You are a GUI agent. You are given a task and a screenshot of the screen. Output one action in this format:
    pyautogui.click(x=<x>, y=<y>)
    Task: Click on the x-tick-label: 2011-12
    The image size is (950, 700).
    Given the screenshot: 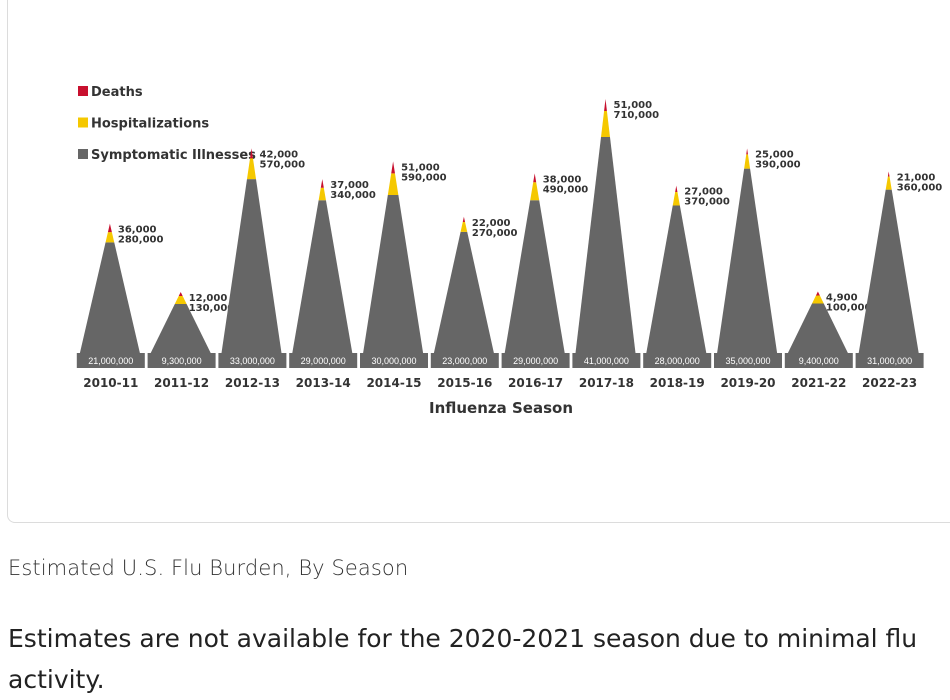 What is the action you would take?
    pyautogui.click(x=181, y=383)
    